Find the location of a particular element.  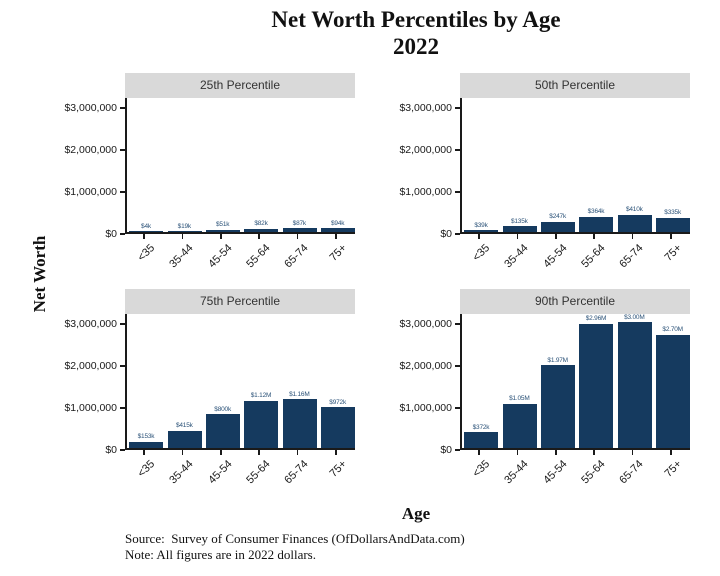

bar-value-label: $82k is located at coordinates (261, 224).